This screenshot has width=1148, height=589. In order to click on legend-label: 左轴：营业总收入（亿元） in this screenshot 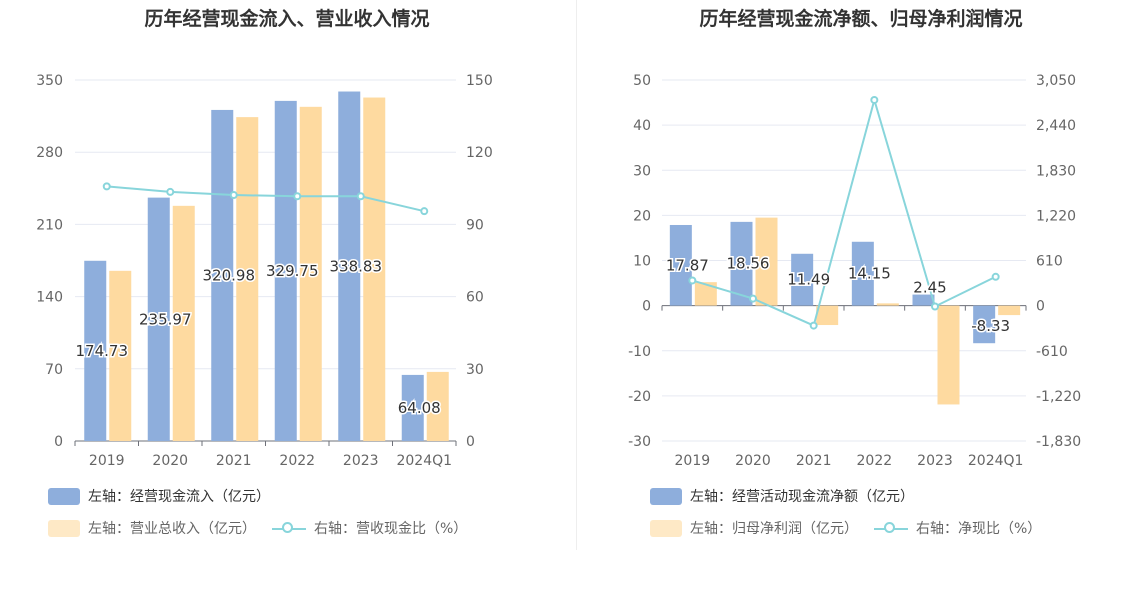, I will do `click(172, 529)`.